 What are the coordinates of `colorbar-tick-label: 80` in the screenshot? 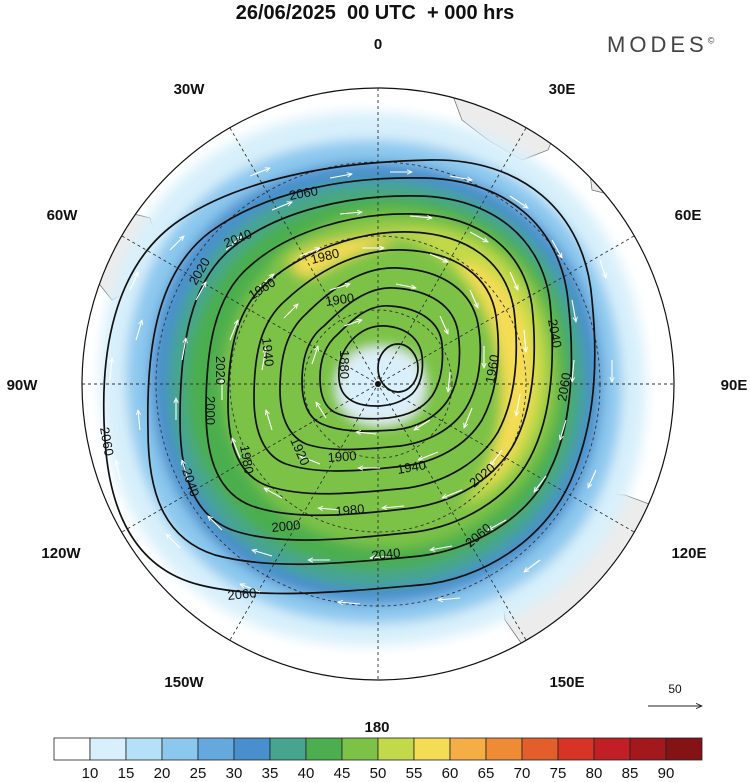 It's located at (594, 773).